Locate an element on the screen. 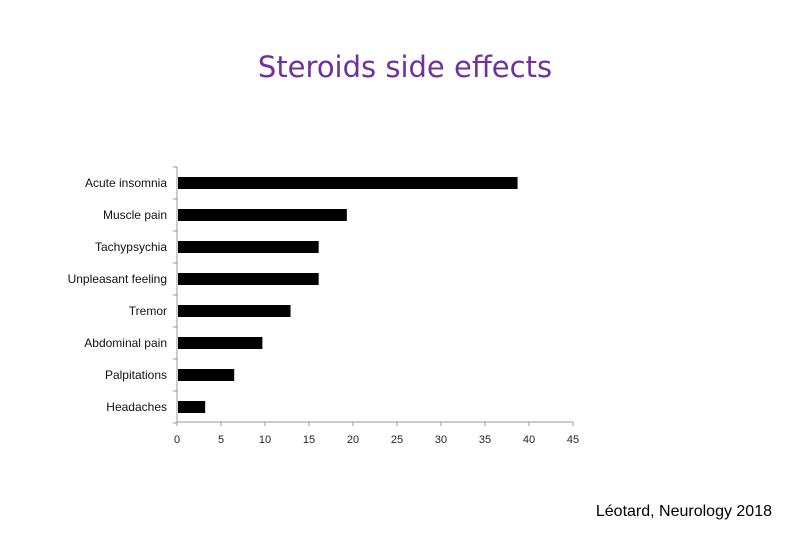 Image resolution: width=810 pixels, height=540 pixels. x-tick-label: 35 is located at coordinates (485, 440).